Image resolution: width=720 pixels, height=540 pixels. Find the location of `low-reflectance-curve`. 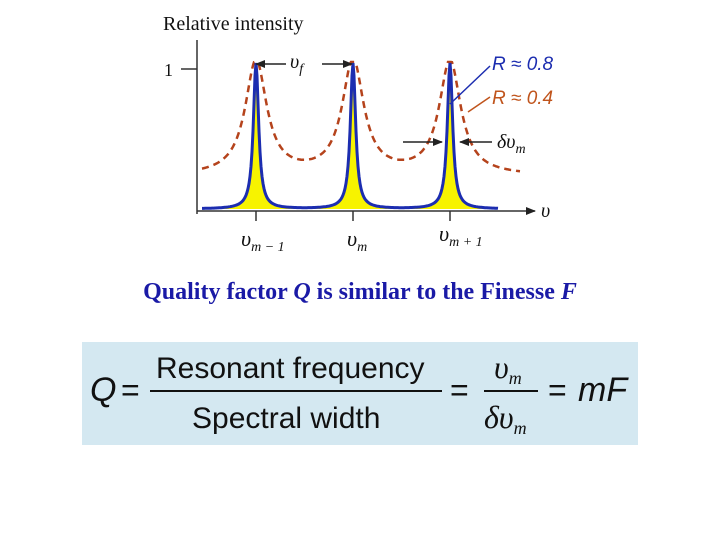

low-reflectance-curve is located at coordinates (361, 116).